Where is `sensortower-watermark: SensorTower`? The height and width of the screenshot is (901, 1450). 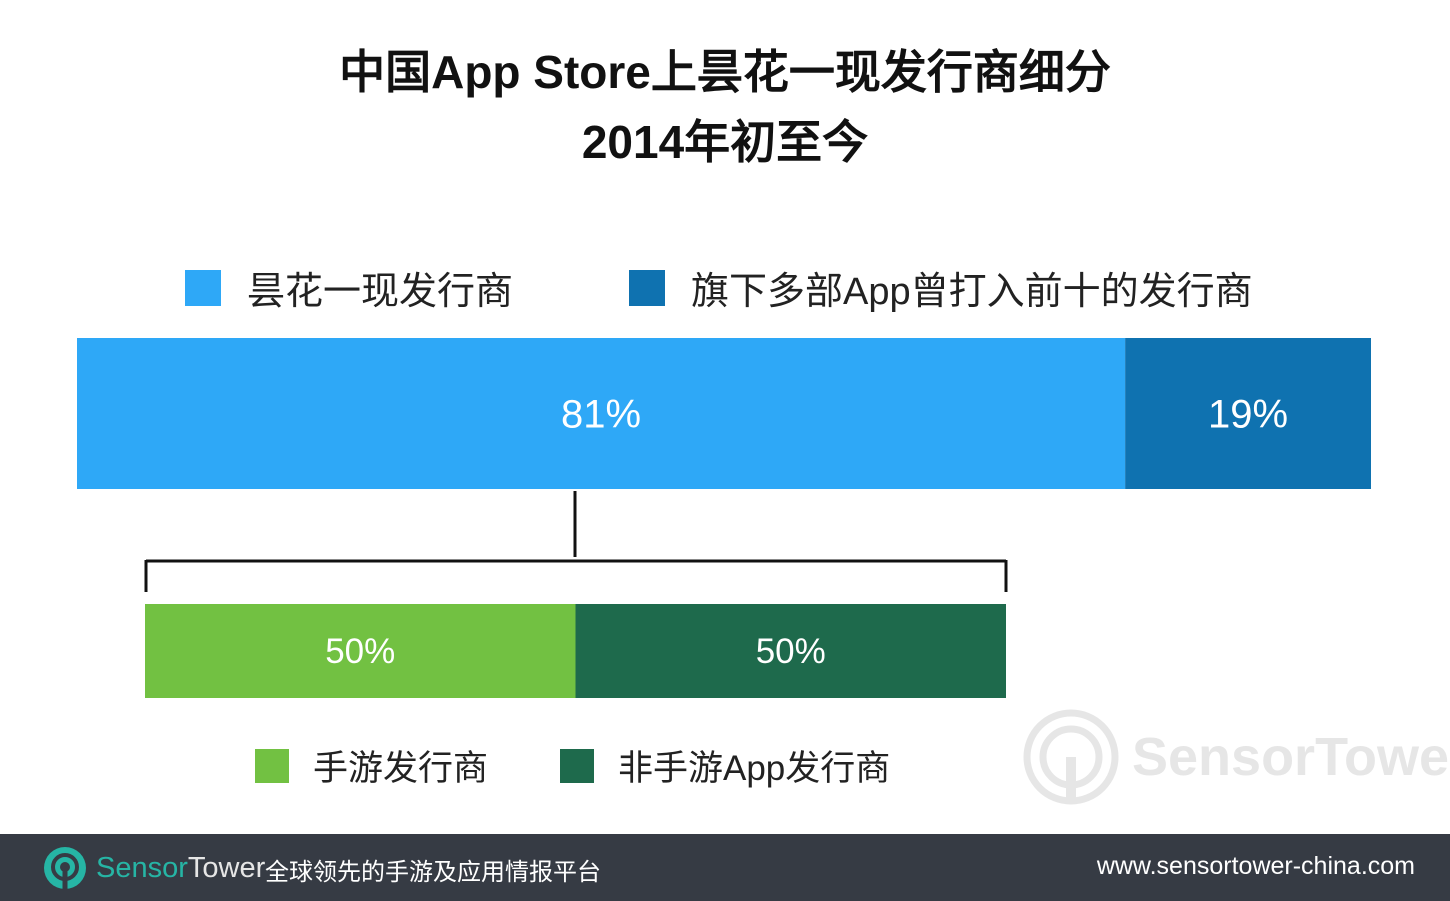 sensortower-watermark: SensorTower is located at coordinates (1236, 757).